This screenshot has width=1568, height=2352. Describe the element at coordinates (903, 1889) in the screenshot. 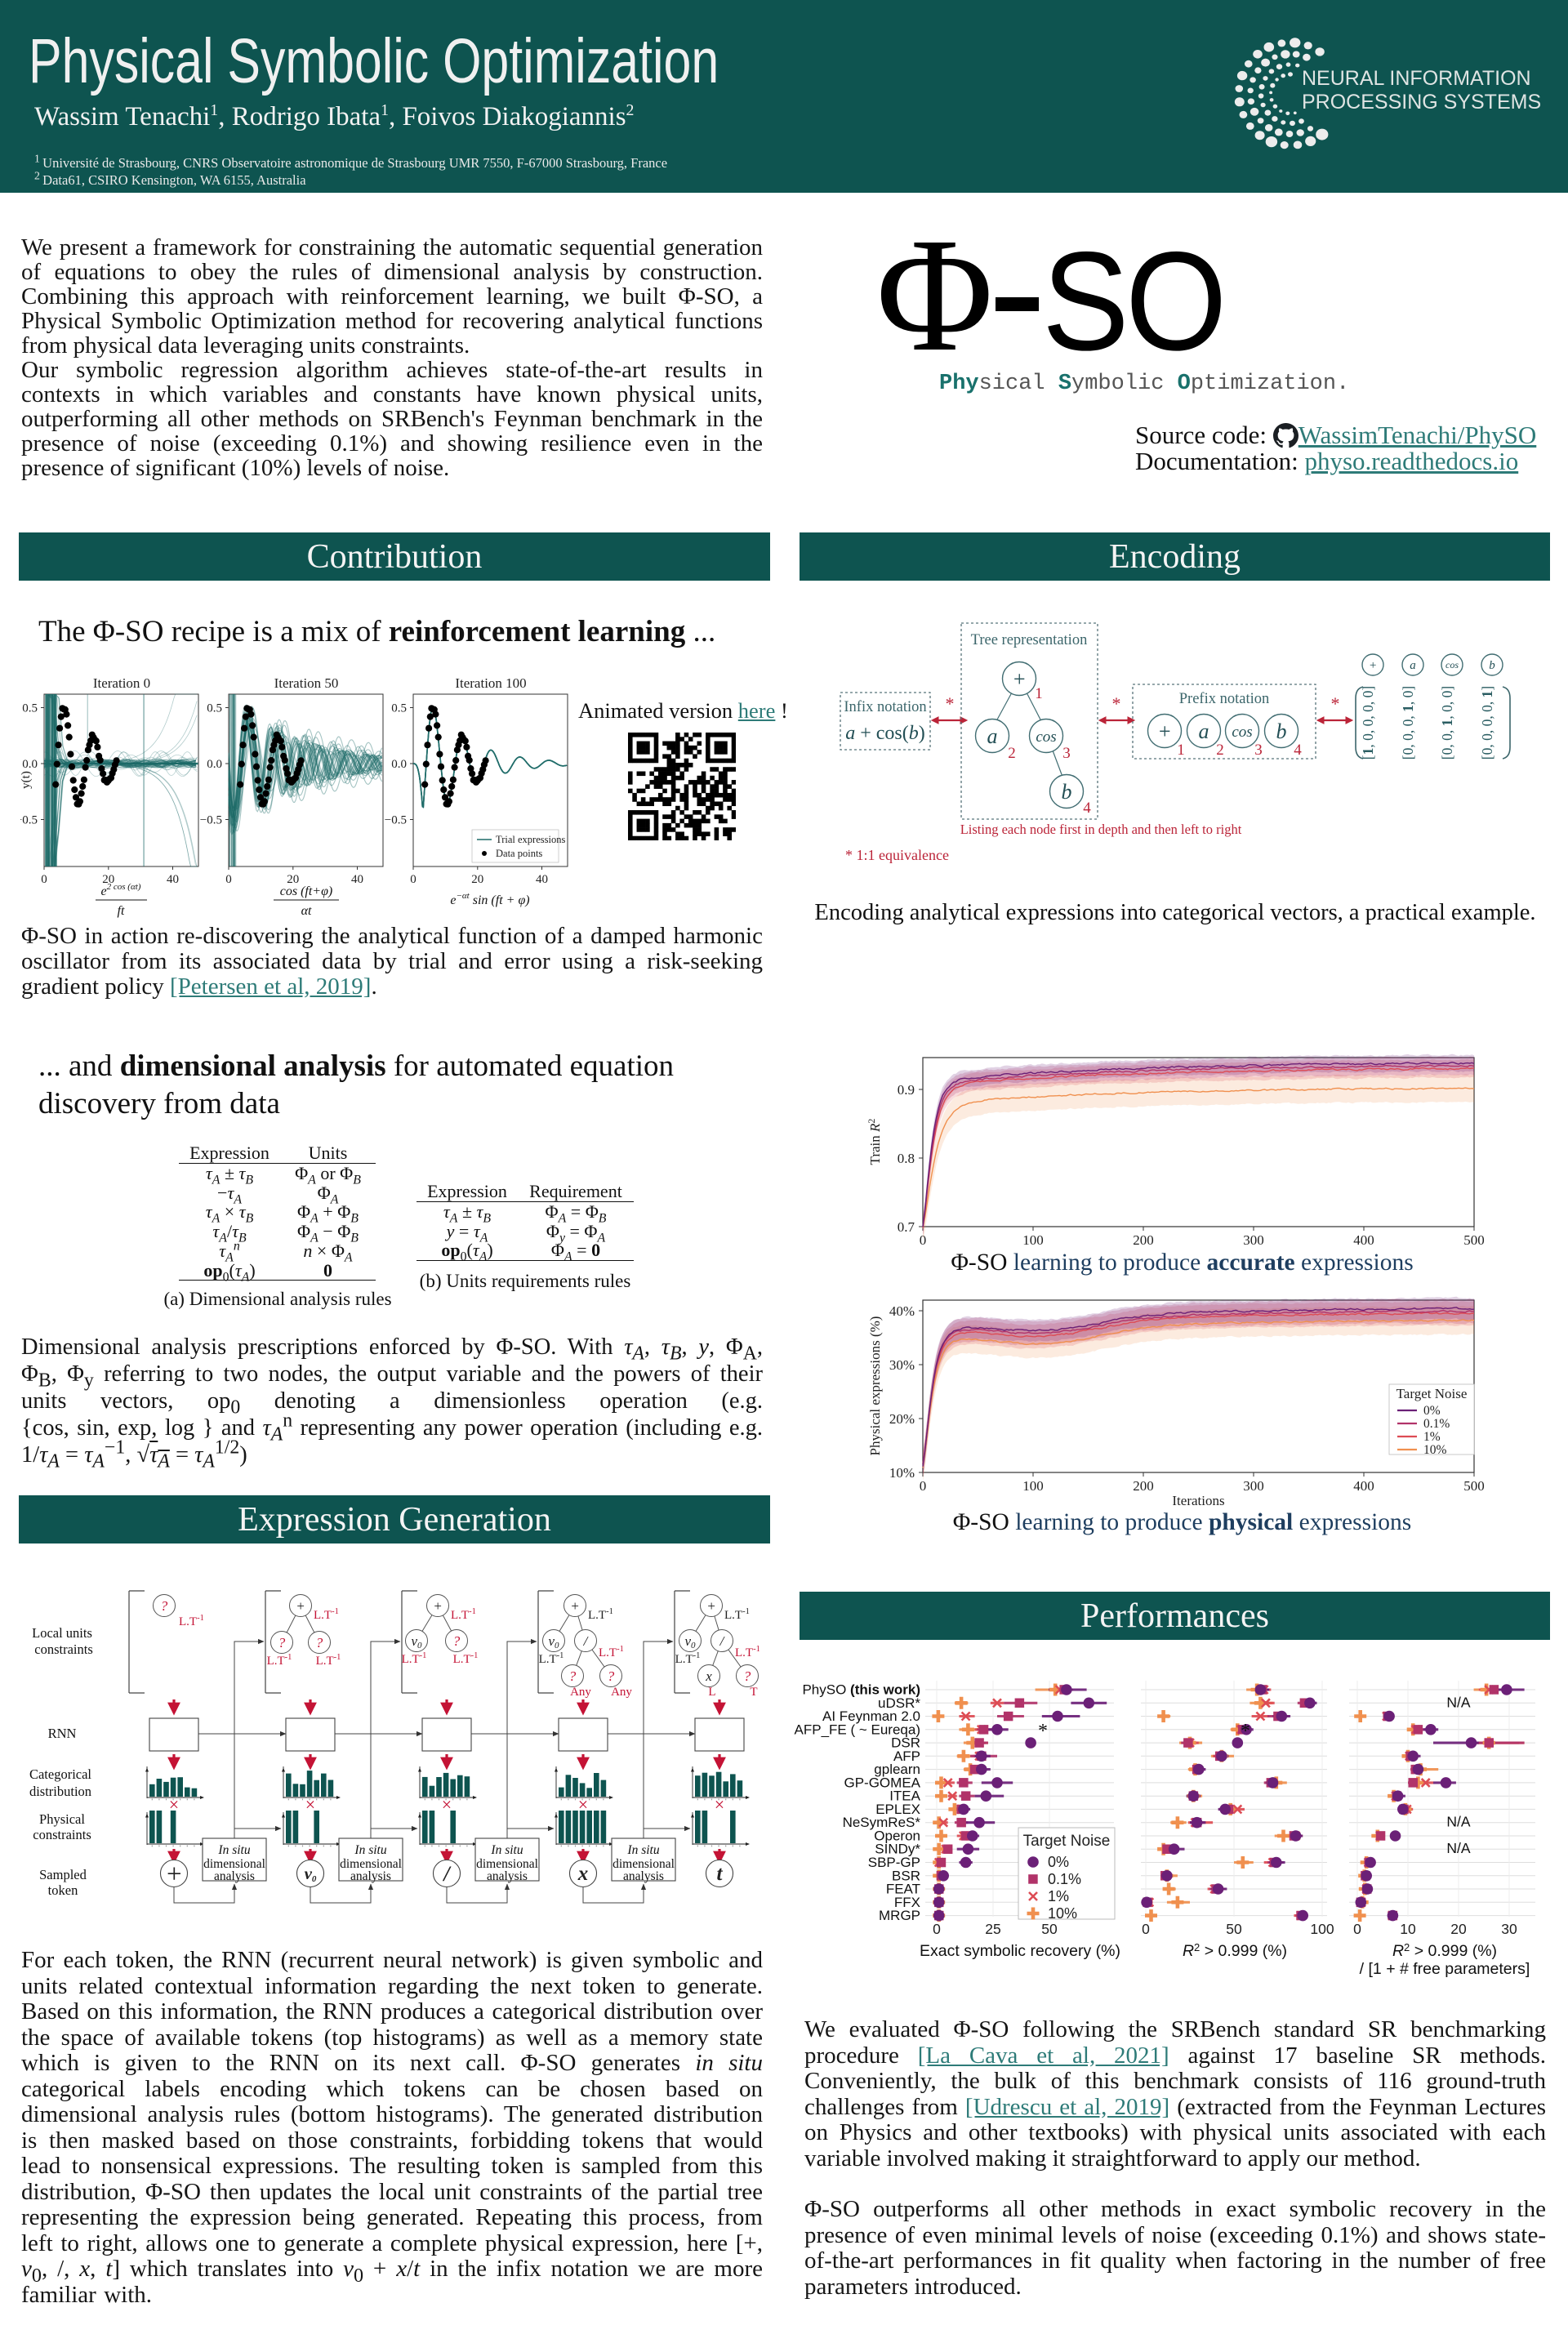

I see `svg-text: FEAT` at that location.